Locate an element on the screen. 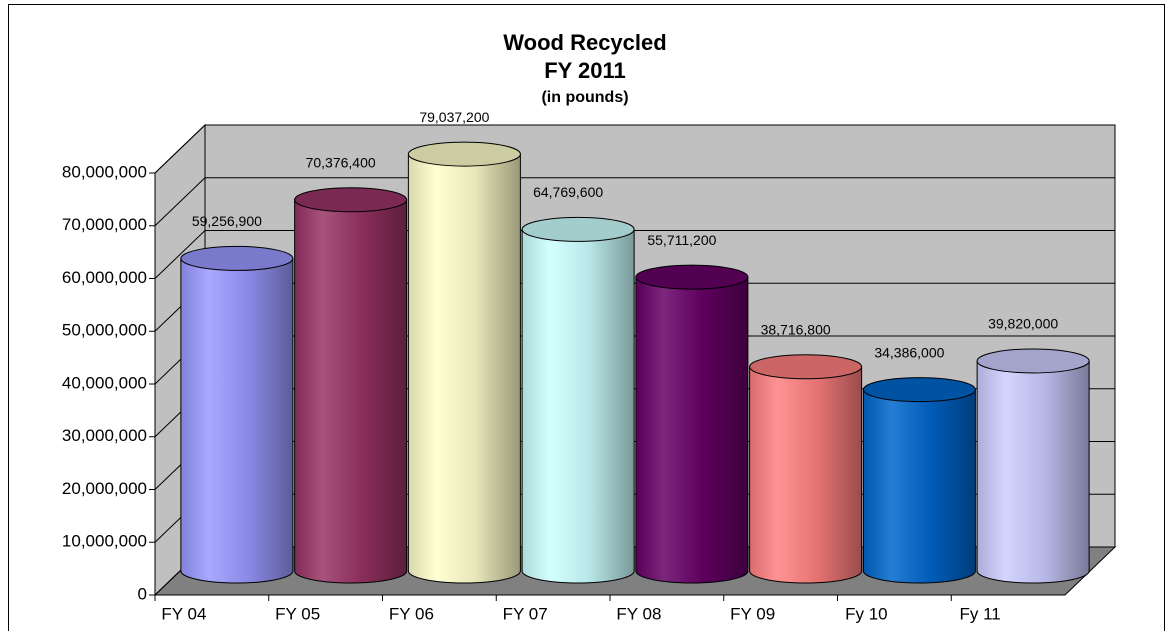 The width and height of the screenshot is (1173, 631). y-tick-label: 70,000,000 is located at coordinates (104, 224).